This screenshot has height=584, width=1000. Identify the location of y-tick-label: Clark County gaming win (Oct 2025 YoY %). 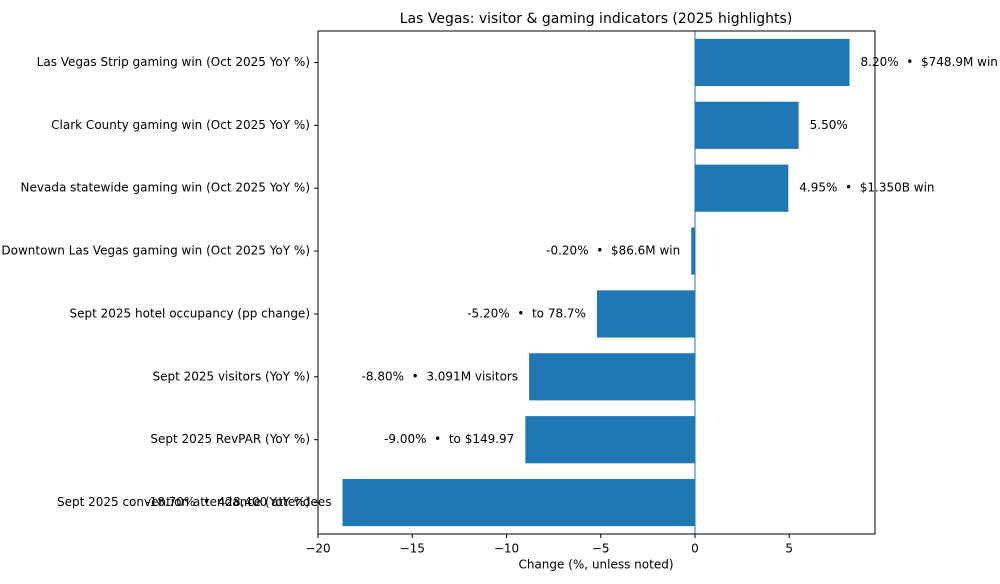
(180, 125).